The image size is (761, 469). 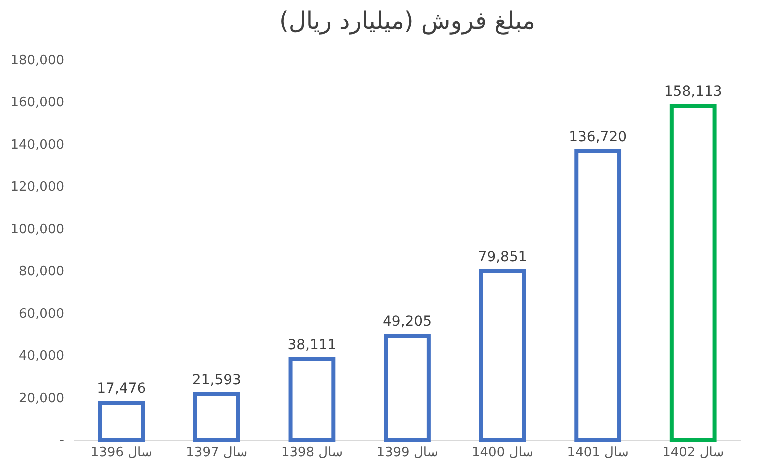 I want to click on y-tick-label: 160,000, so click(x=37, y=103).